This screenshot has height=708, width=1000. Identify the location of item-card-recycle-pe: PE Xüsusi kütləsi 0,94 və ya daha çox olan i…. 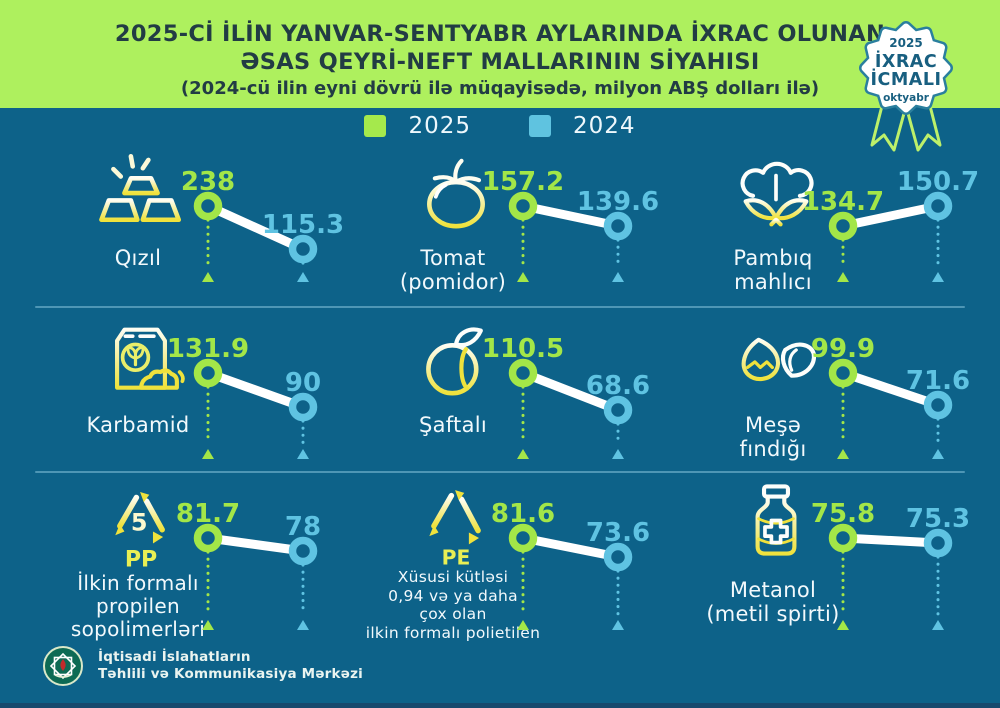
(511, 561).